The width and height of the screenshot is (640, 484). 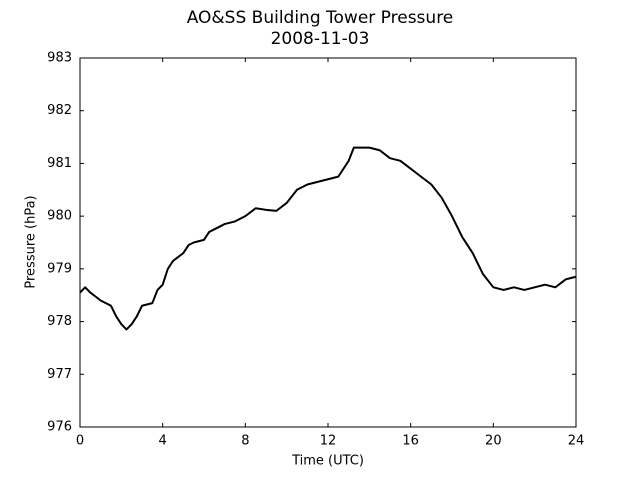 I want to click on x-tick-label: 12, so click(x=328, y=441).